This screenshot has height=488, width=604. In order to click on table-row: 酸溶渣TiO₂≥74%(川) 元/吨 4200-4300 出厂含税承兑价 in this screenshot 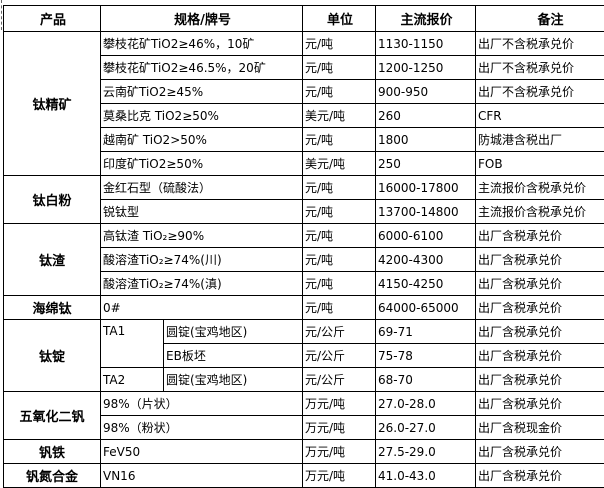, I will do `click(304, 259)`.